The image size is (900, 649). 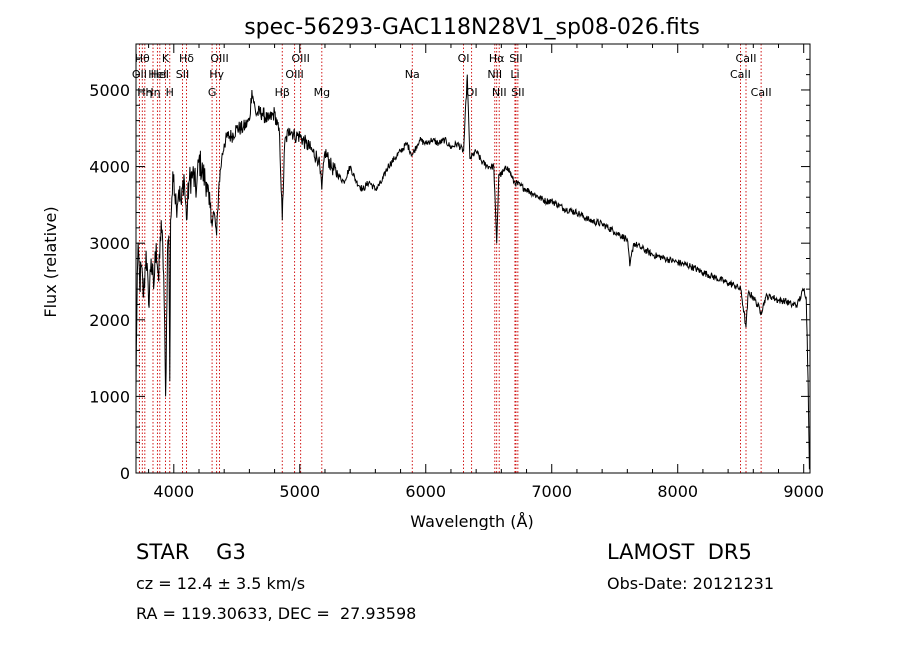 What do you see at coordinates (216, 74) in the screenshot?
I see `line-label-11: Hγ` at bounding box center [216, 74].